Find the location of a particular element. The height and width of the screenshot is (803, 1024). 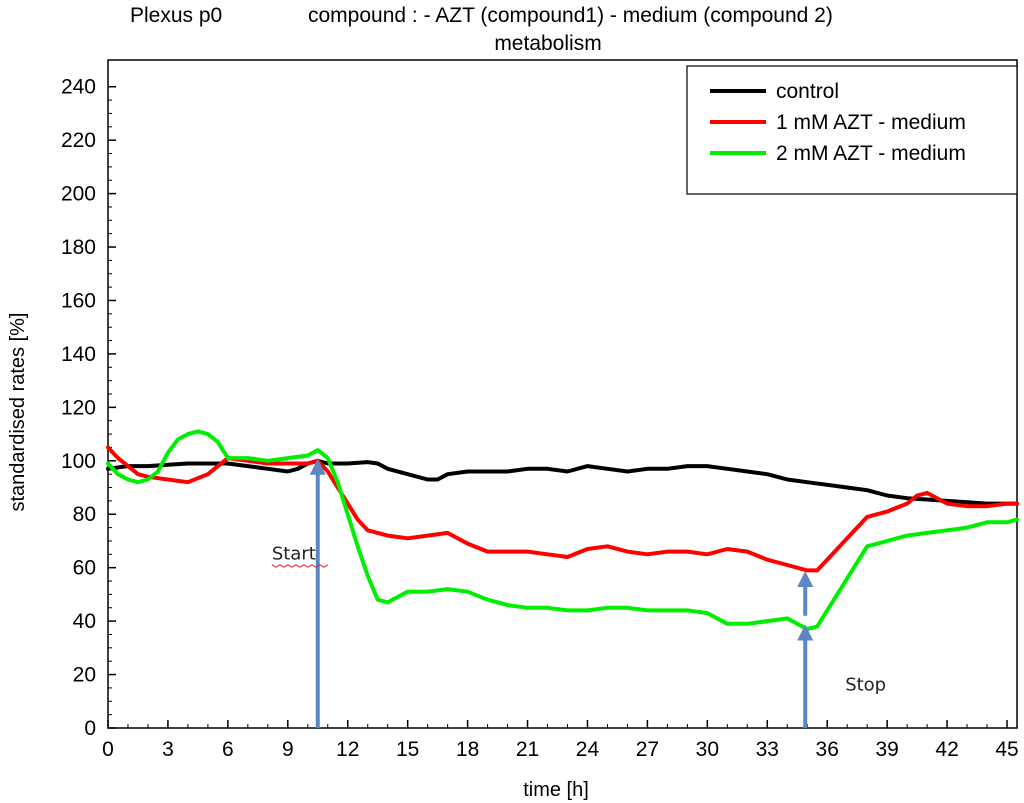

x-tick-label: 18 is located at coordinates (467, 749).